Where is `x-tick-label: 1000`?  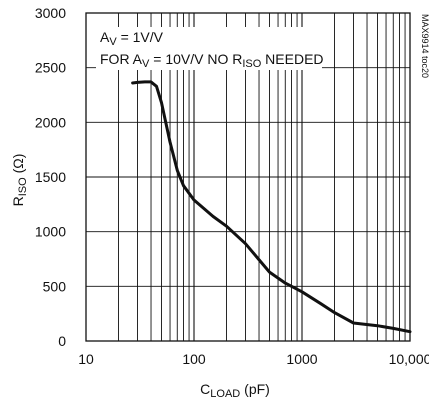
x-tick-label: 1000 is located at coordinates (301, 359).